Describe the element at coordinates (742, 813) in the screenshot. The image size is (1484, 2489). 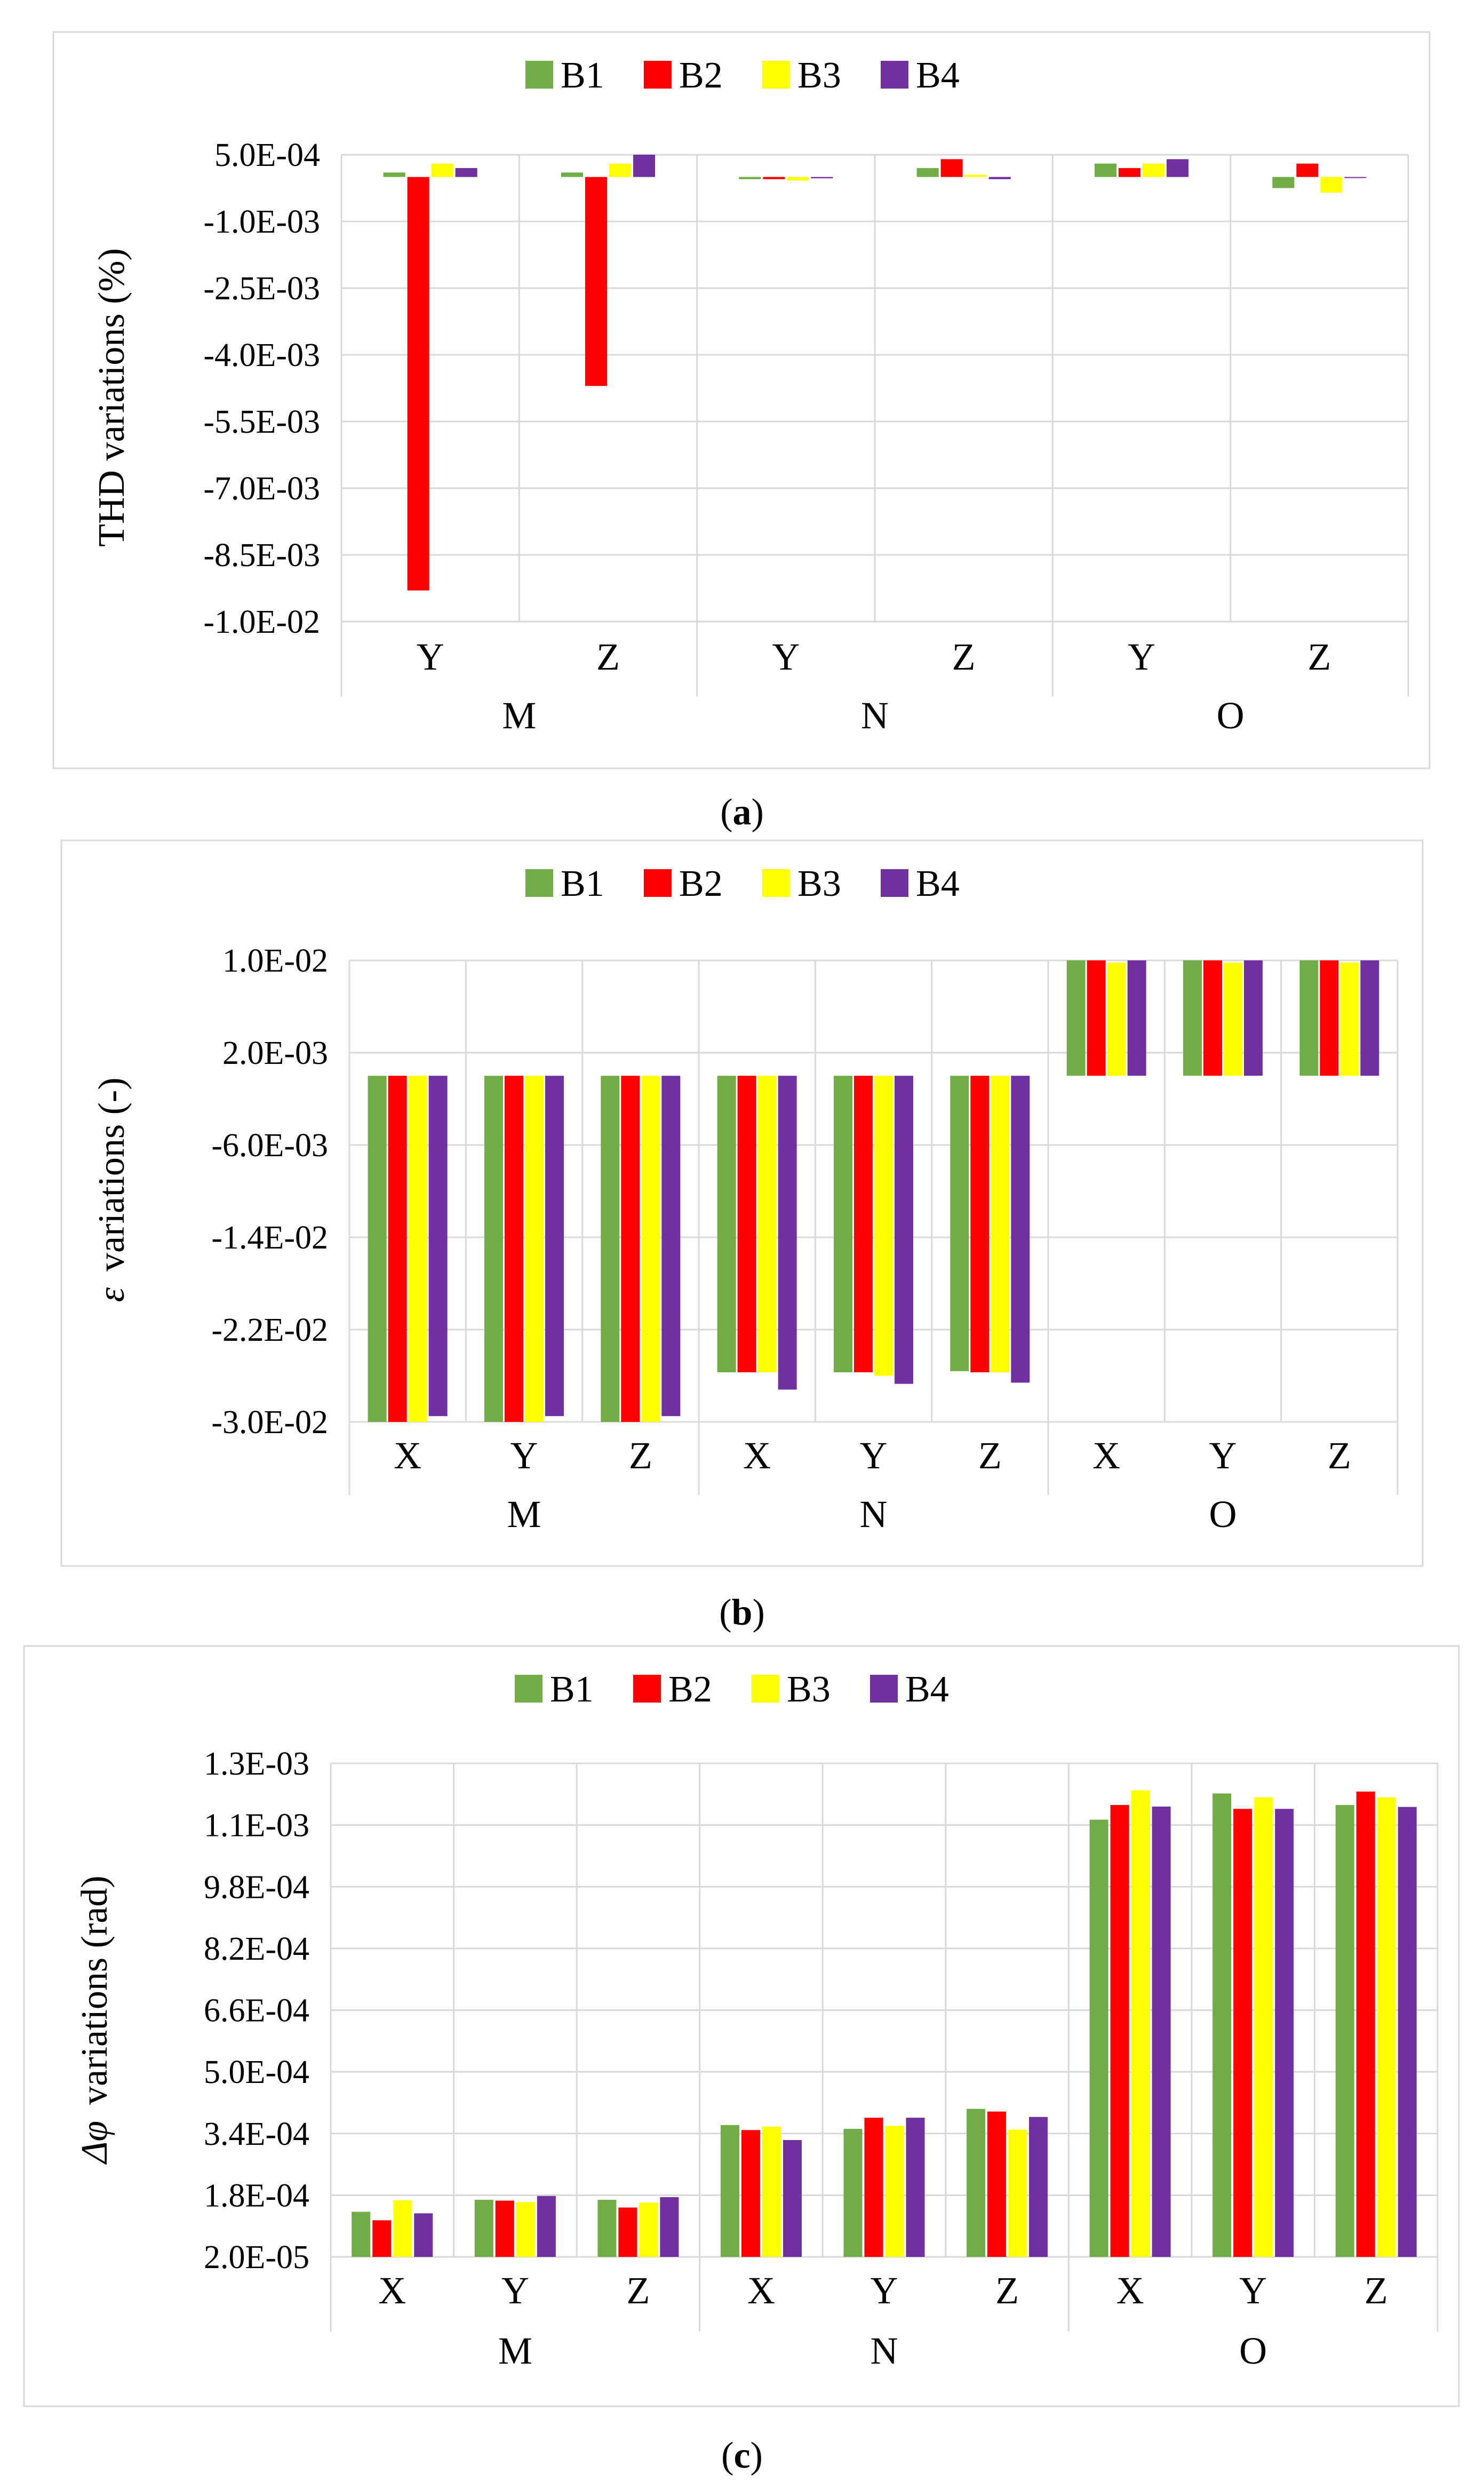
I see `caption-a: (a)` at that location.